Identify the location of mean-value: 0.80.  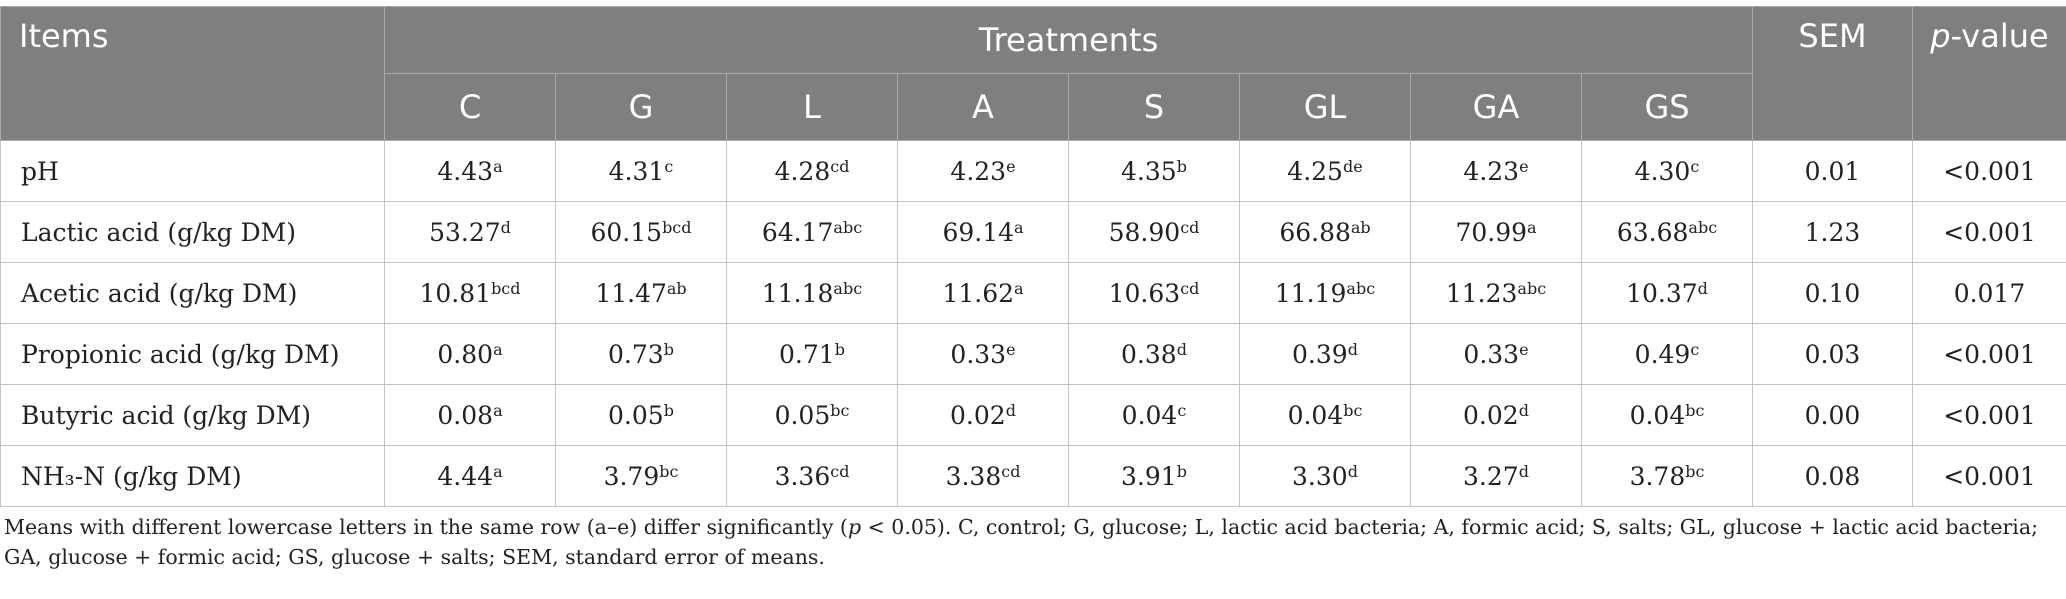
(465, 354).